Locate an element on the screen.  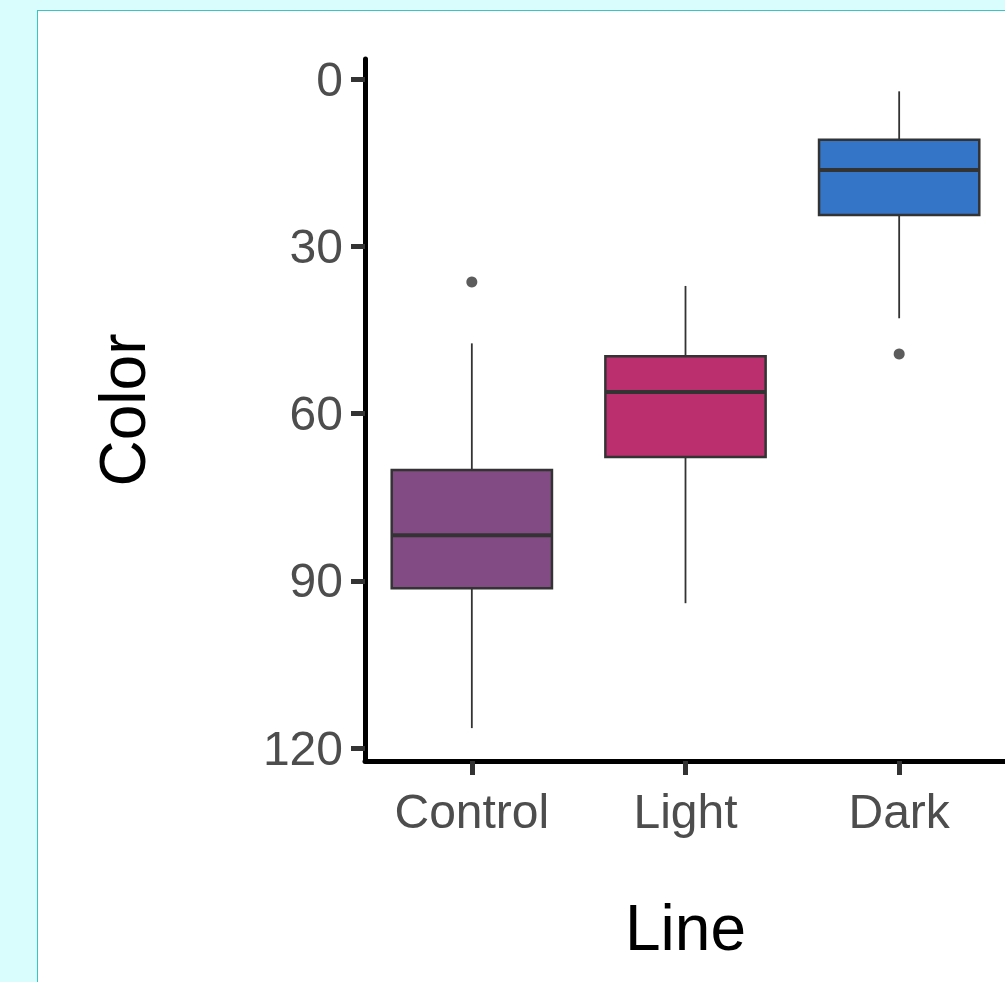
y-tick-label: 60 is located at coordinates (316, 414).